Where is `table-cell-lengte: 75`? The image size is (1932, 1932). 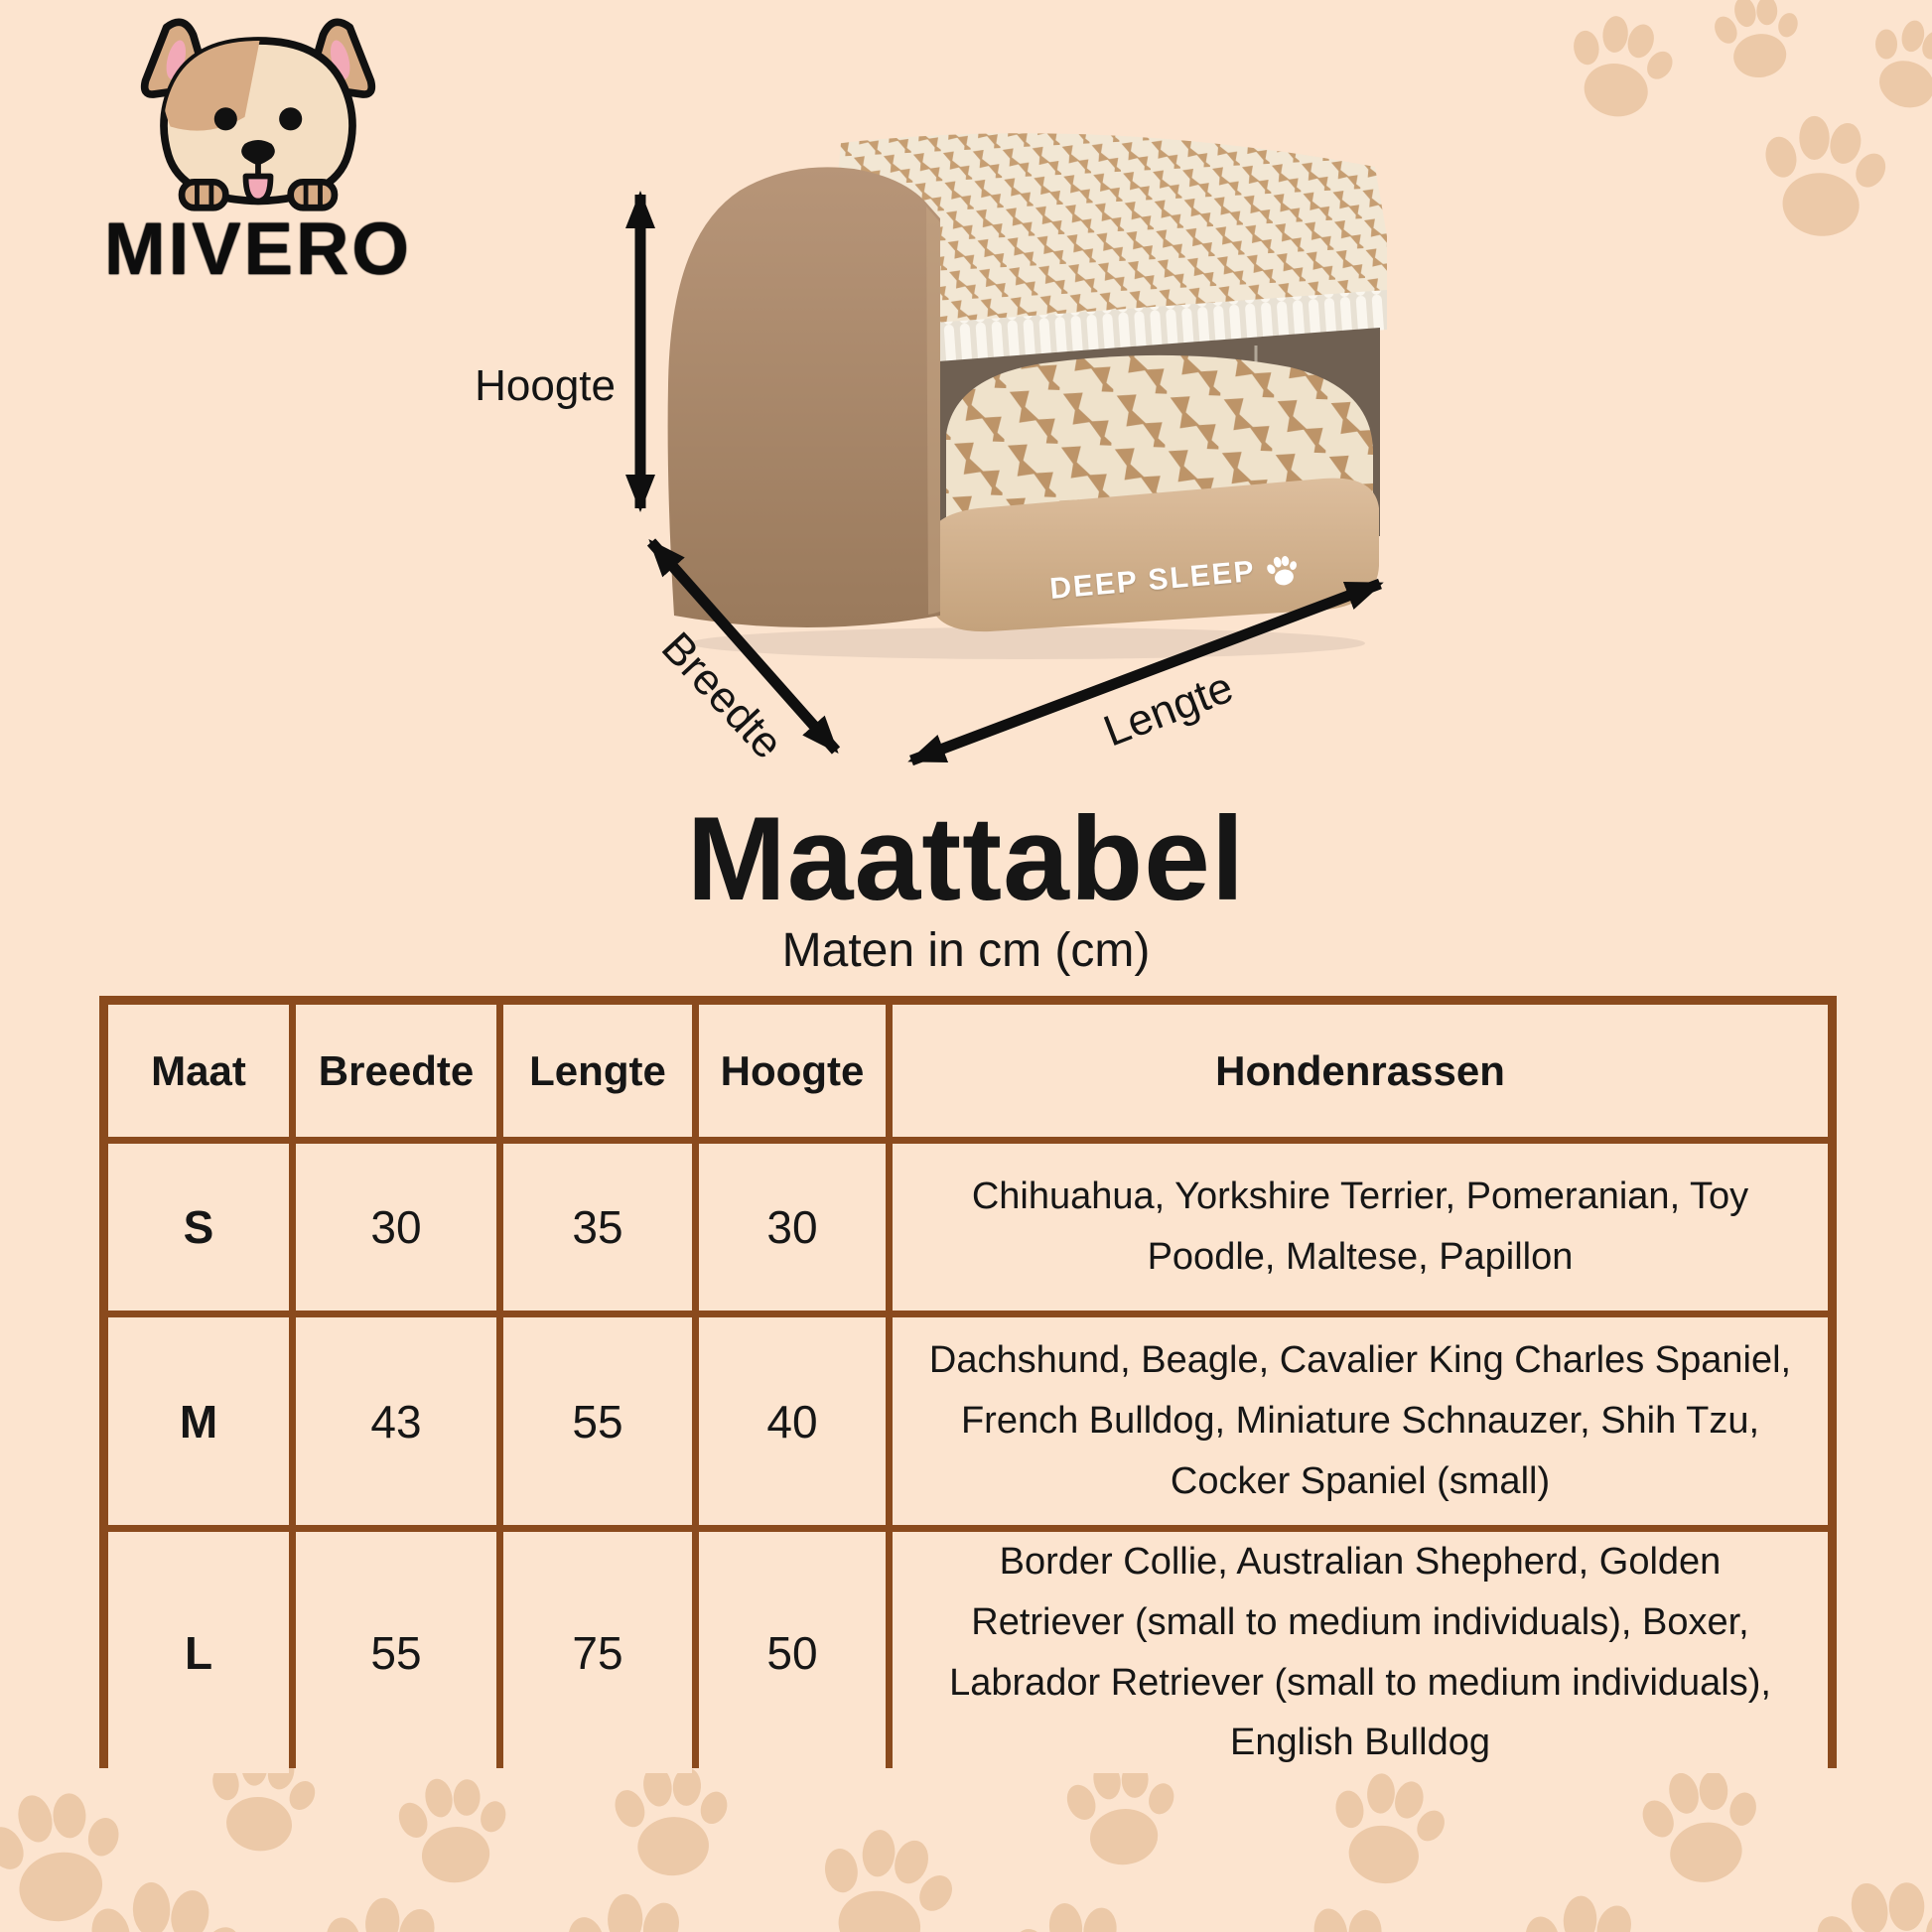 table-cell-lengte: 75 is located at coordinates (597, 1653).